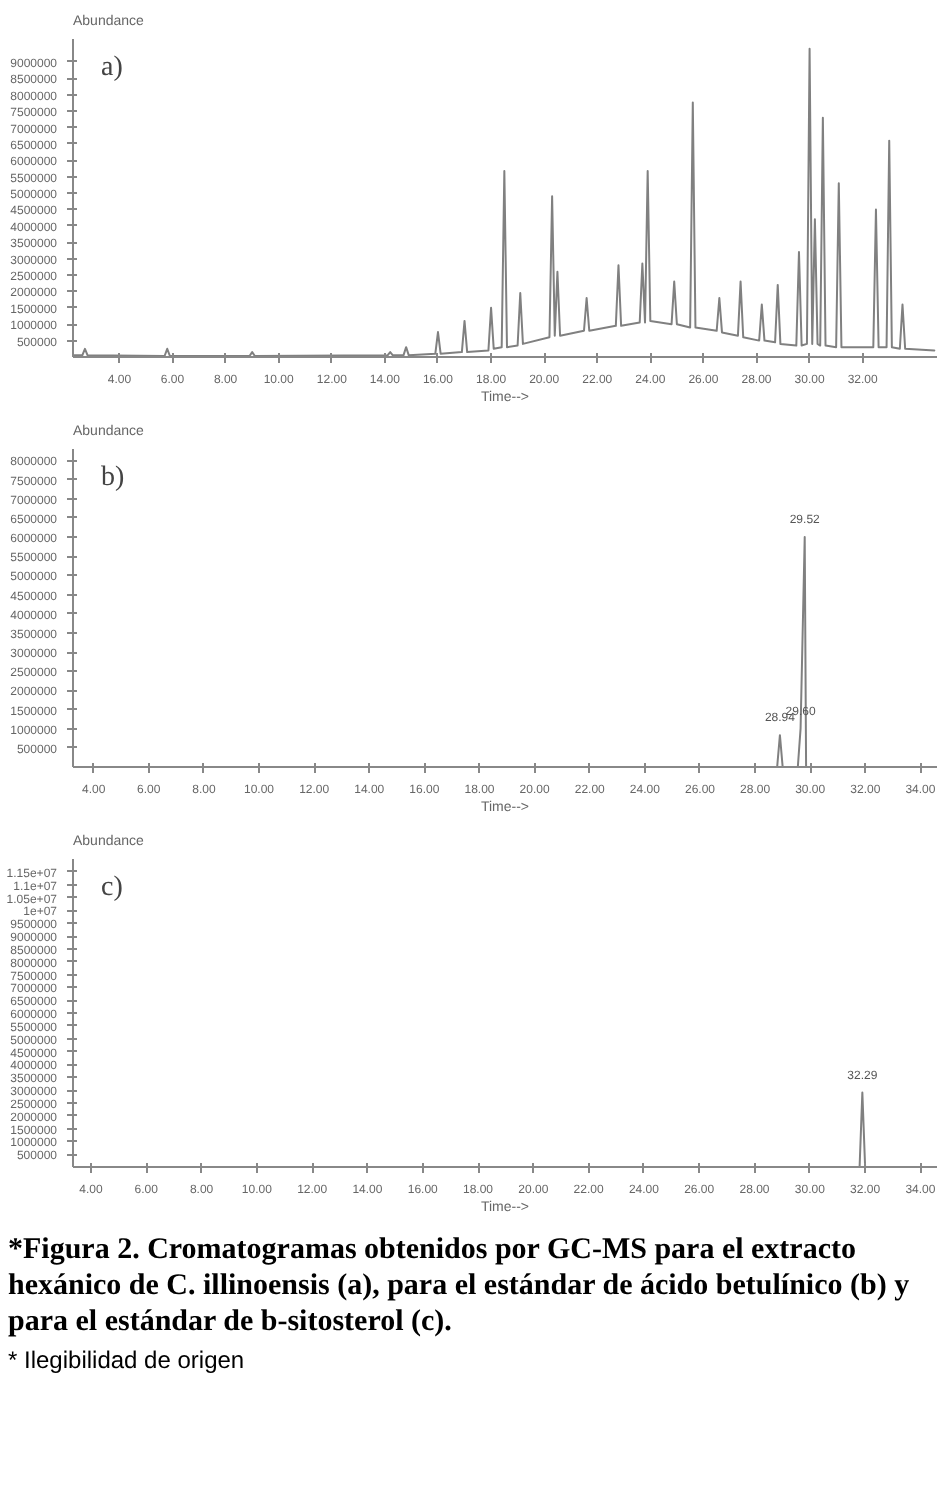 The height and width of the screenshot is (1494, 952). What do you see at coordinates (113, 478) in the screenshot?
I see `annotation: b)` at bounding box center [113, 478].